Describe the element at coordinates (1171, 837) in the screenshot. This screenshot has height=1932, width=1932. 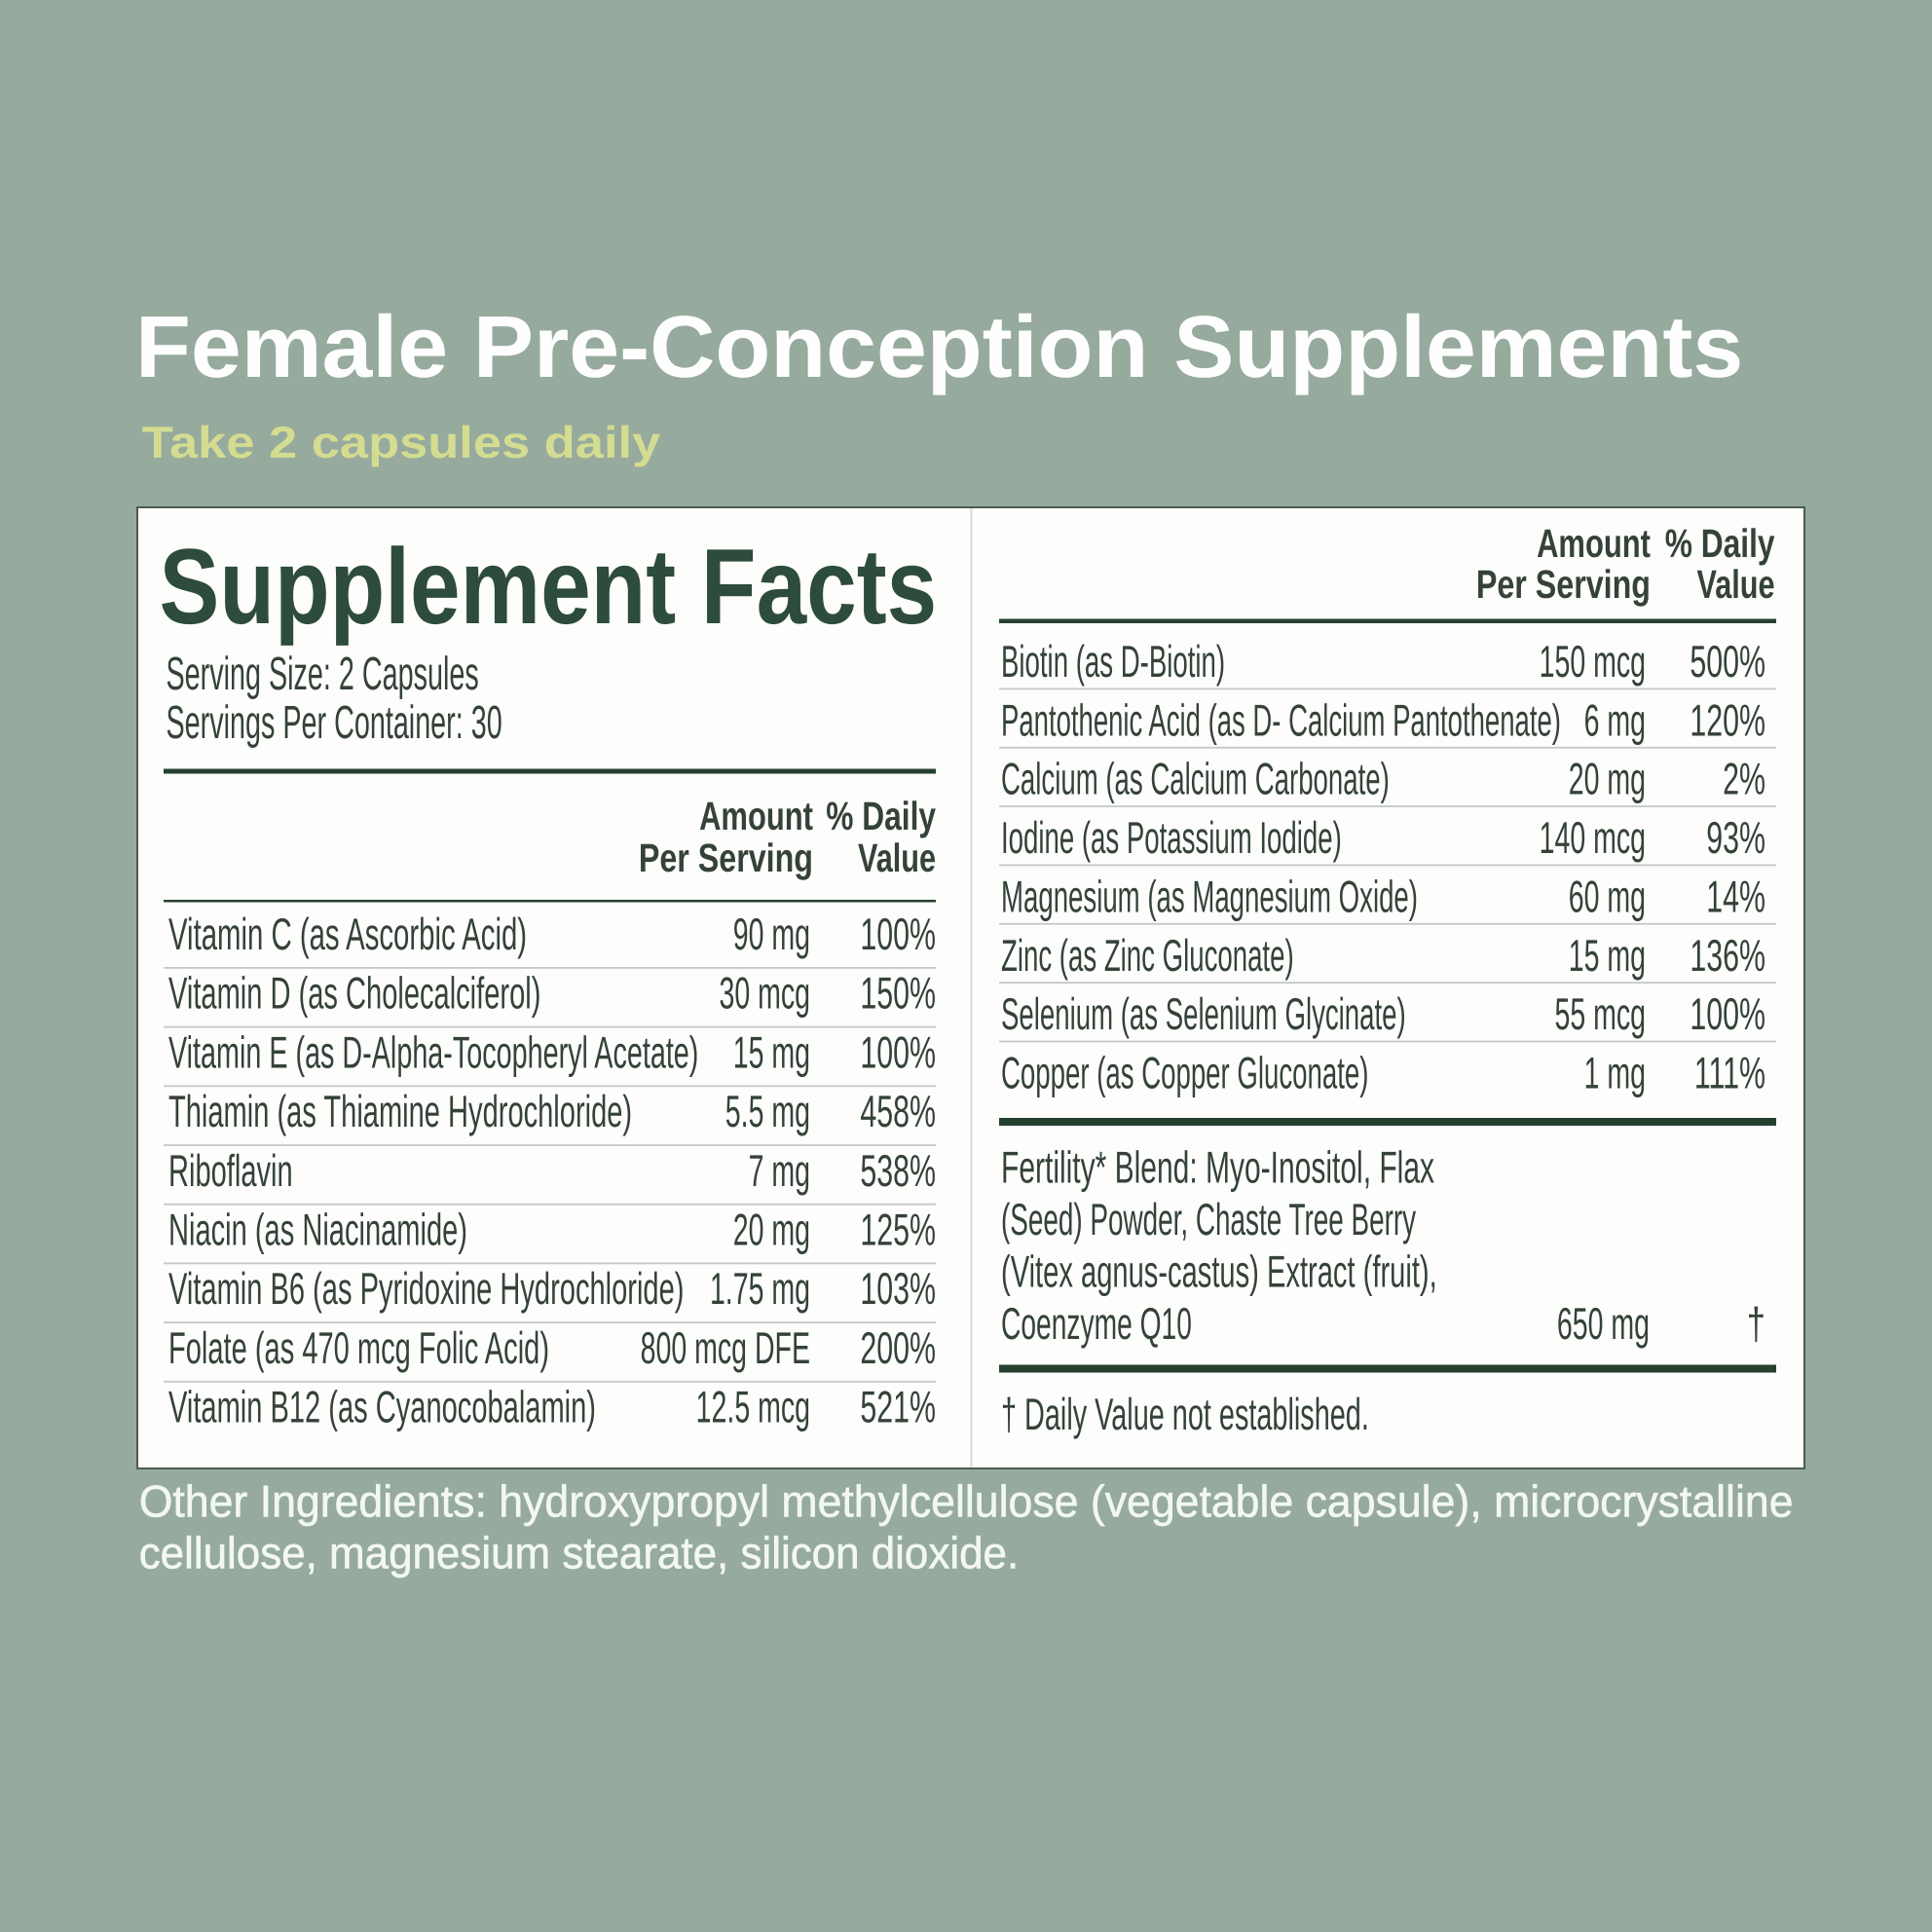
I see `svg-text: Iodine (as Potassium Iodide)` at that location.